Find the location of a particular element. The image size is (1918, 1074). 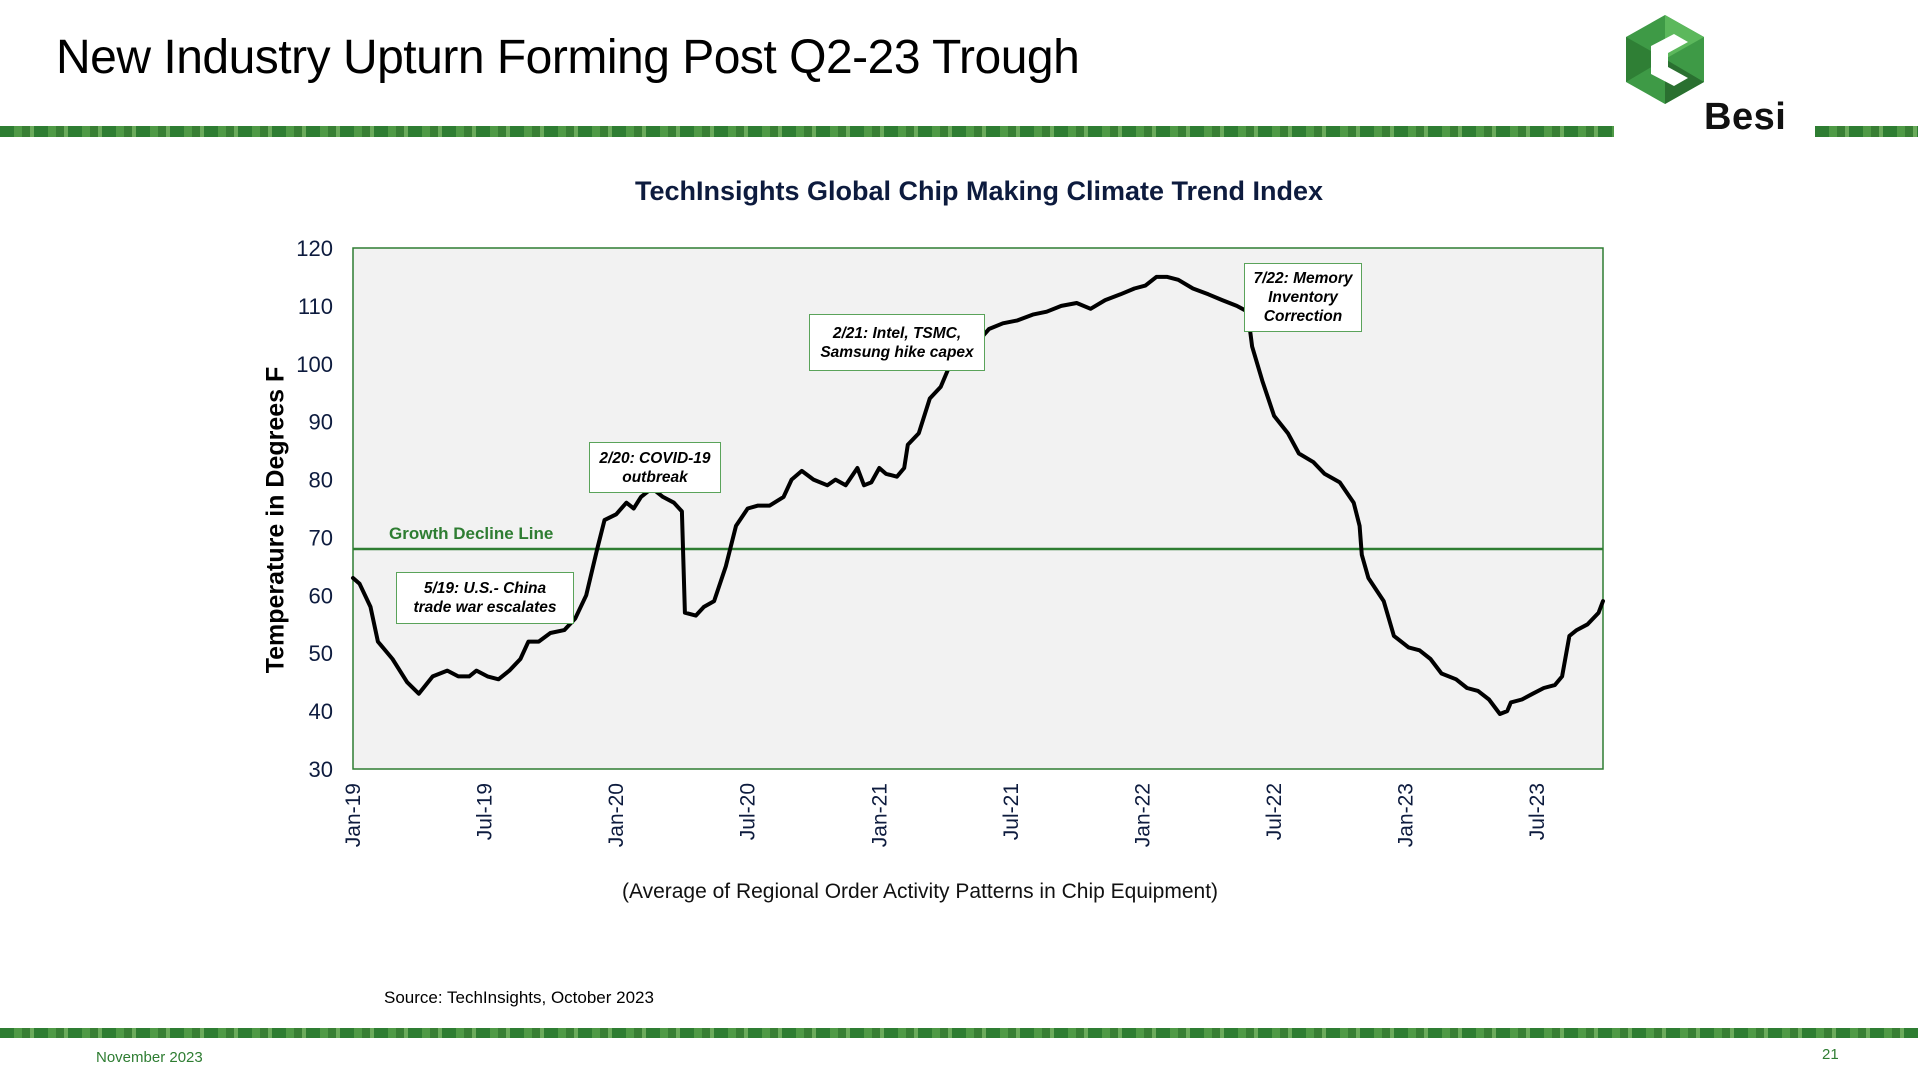

x-tick-label: Jul-23 is located at coordinates (1537, 811).